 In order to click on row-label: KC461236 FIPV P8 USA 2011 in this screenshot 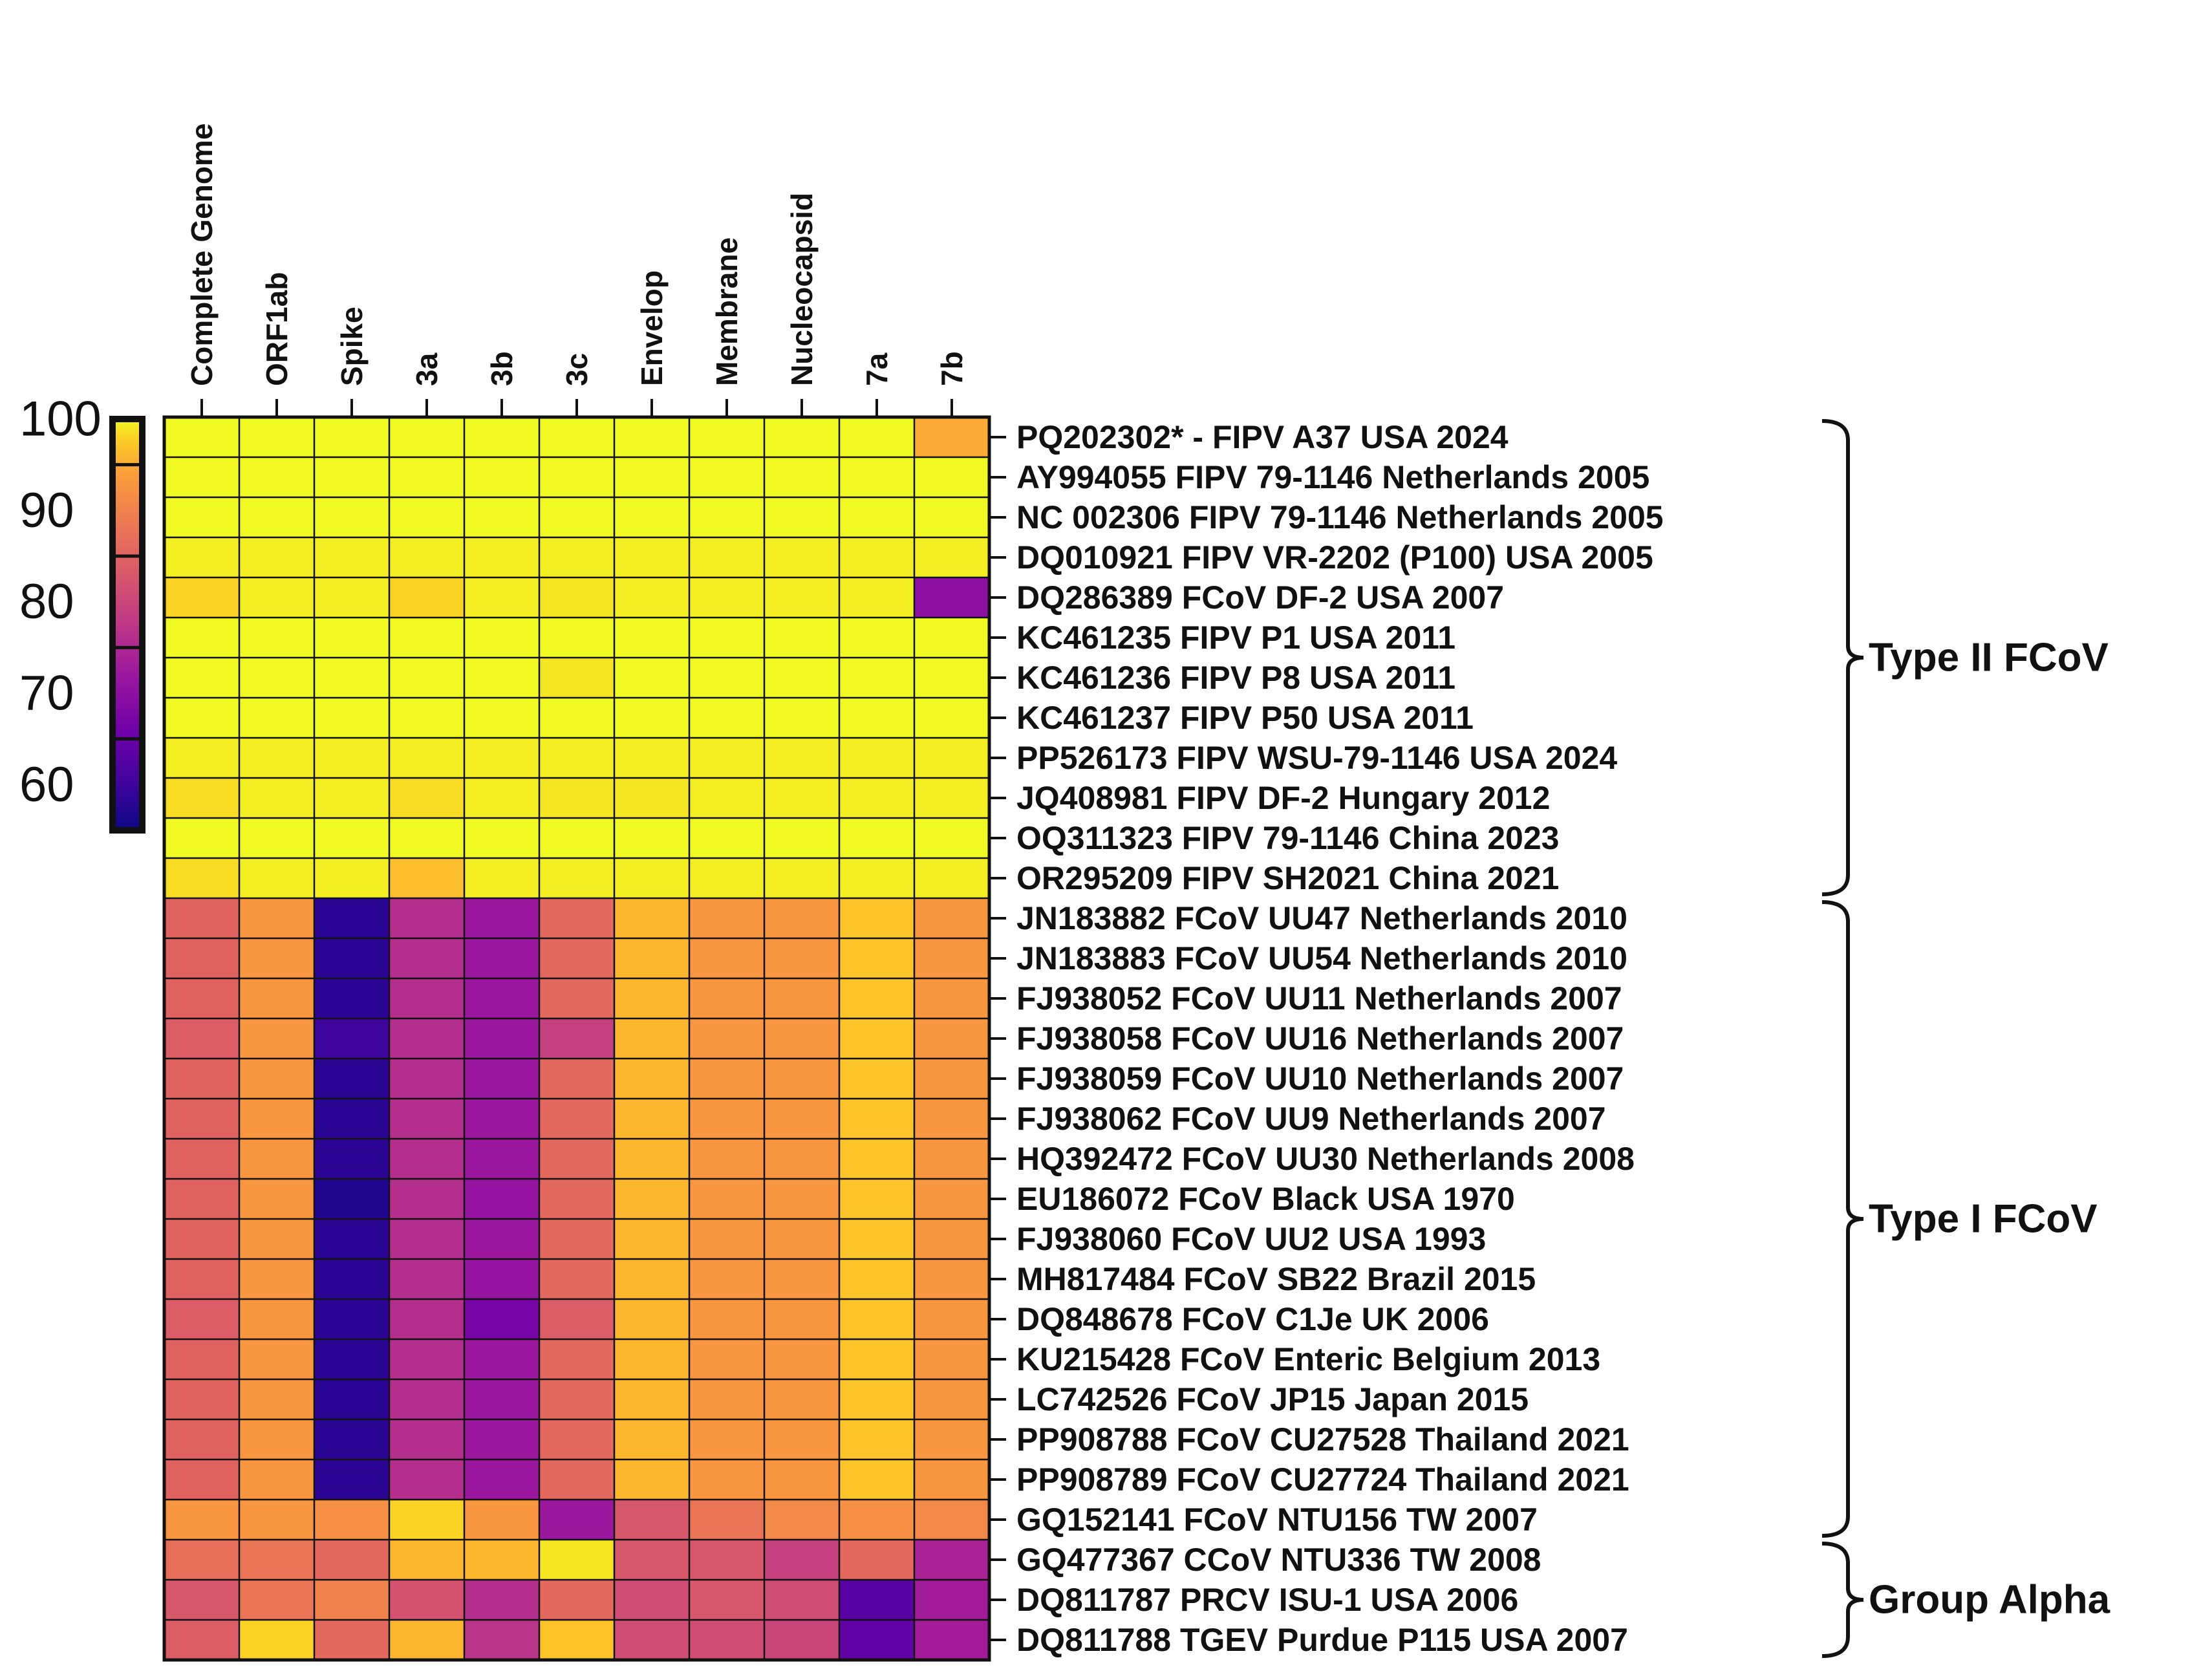, I will do `click(1235, 678)`.